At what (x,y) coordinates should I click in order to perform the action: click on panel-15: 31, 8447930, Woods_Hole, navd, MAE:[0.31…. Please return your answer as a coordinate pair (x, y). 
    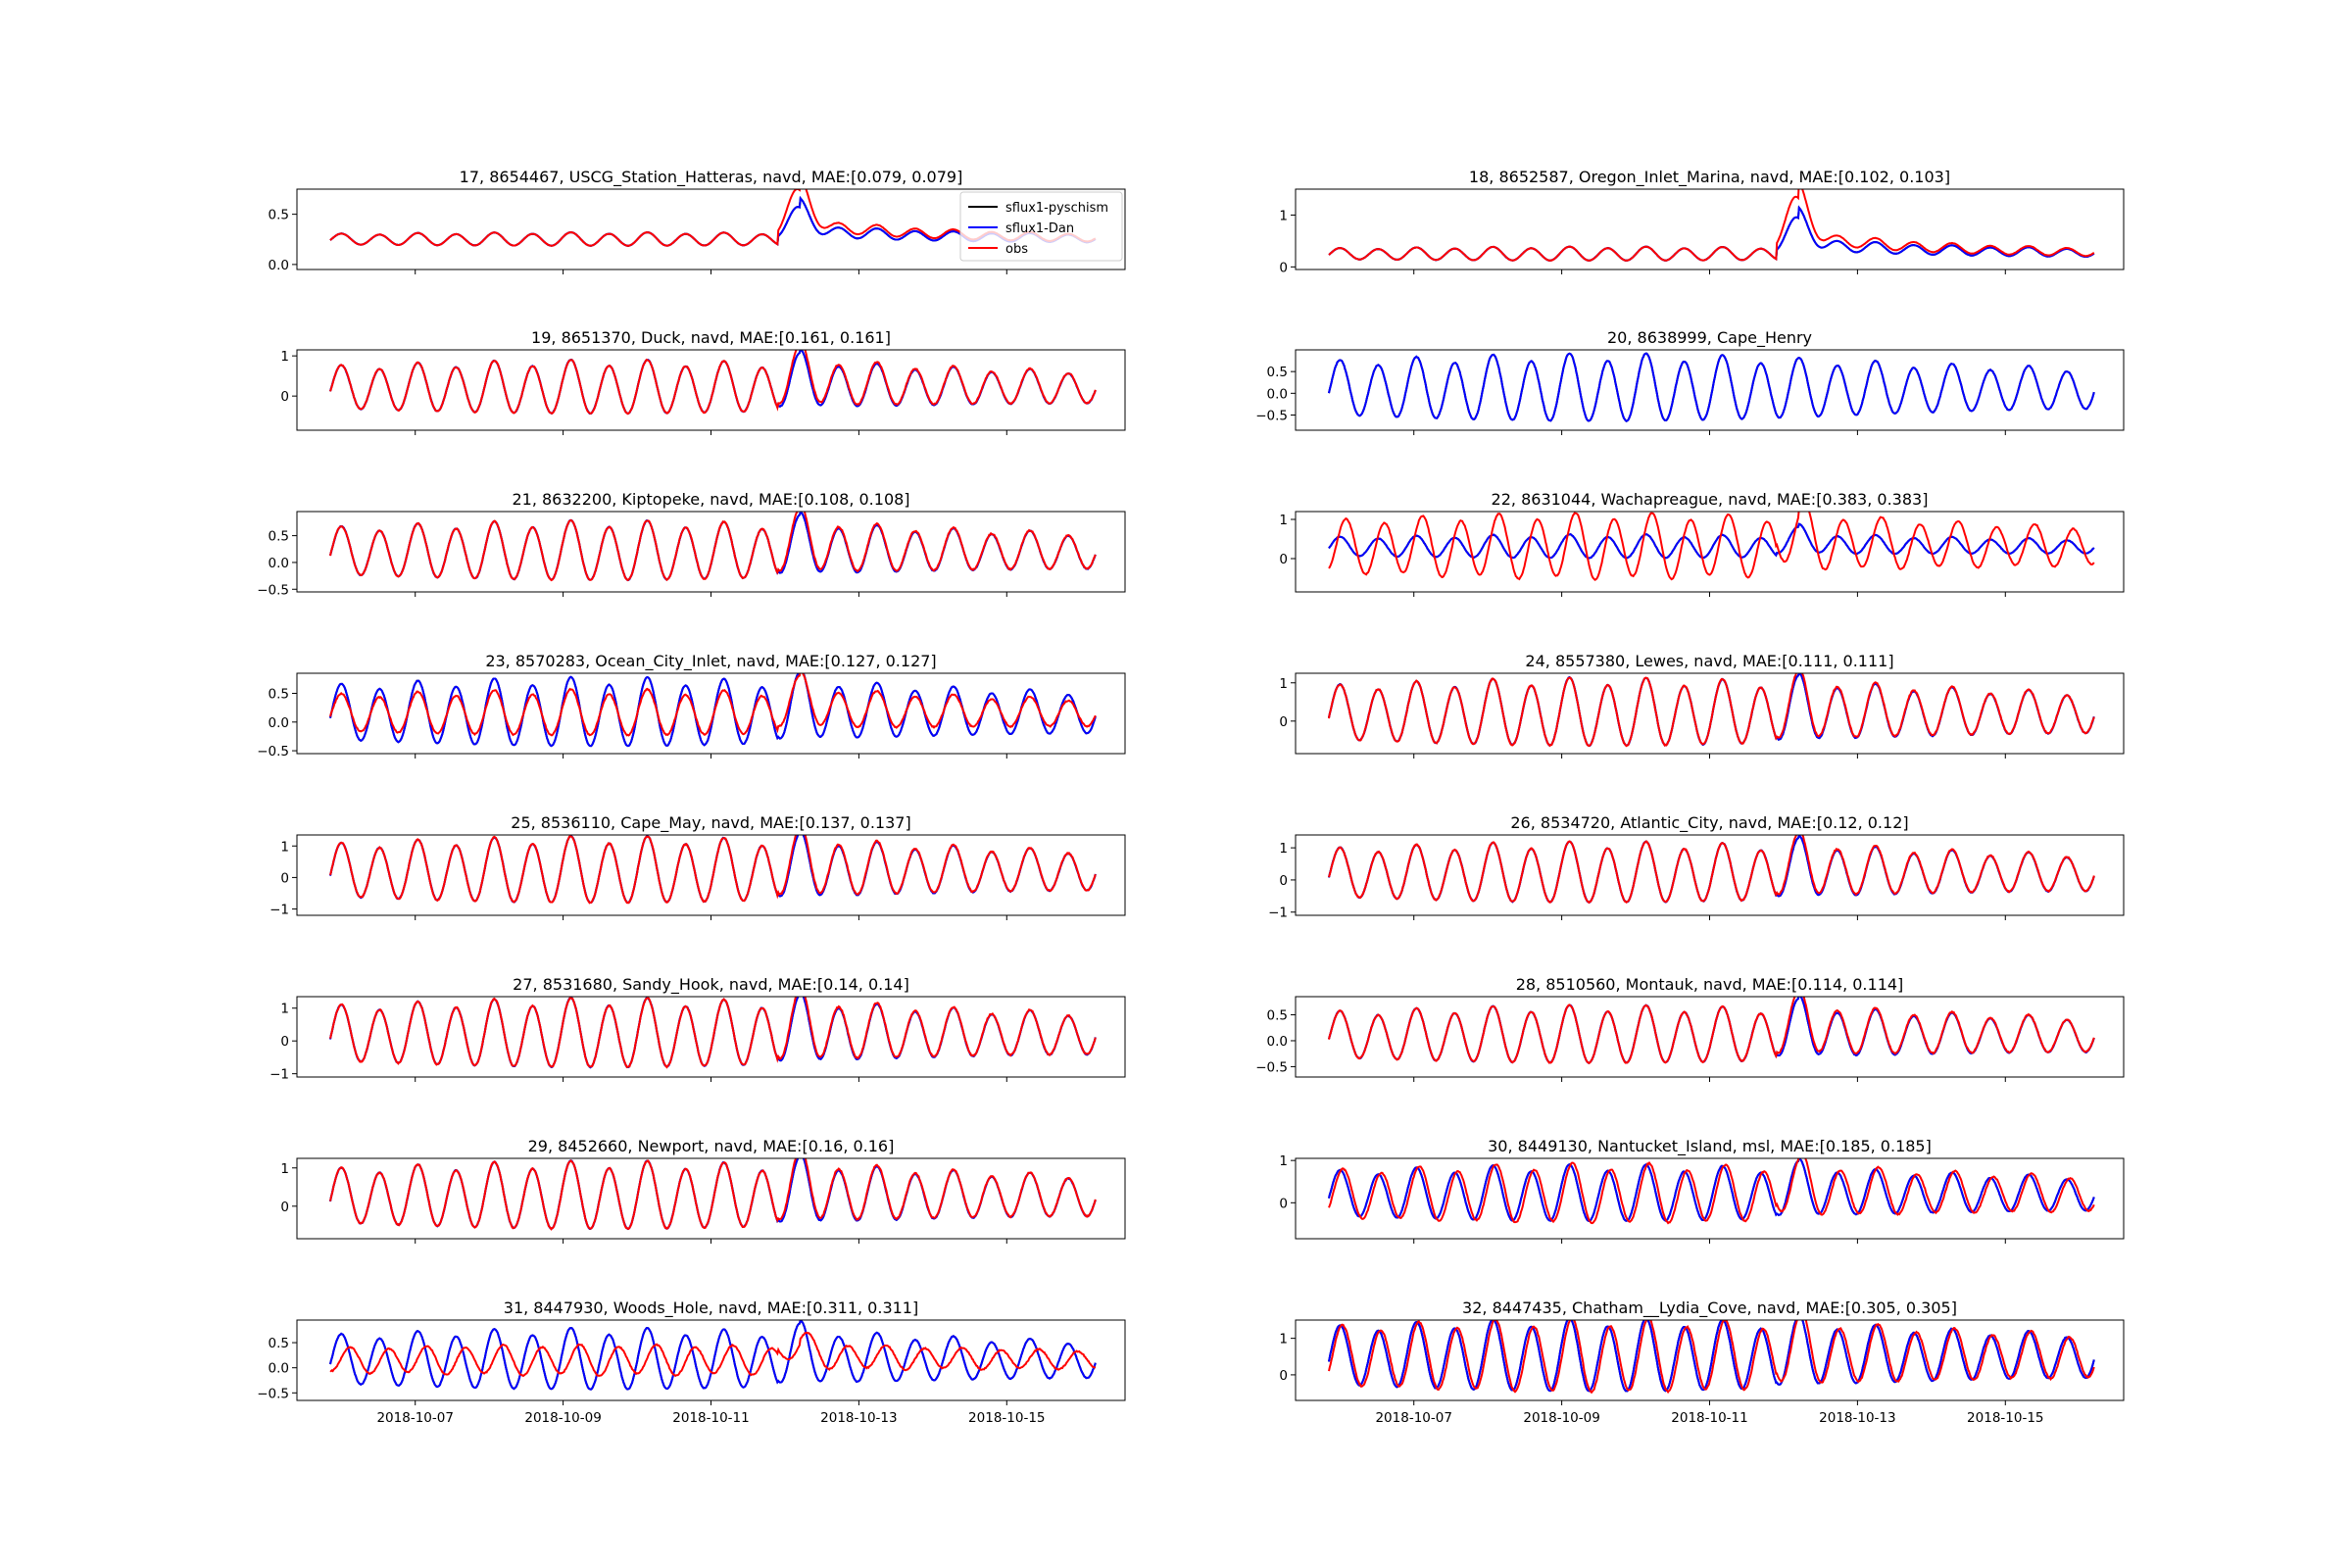
    Looking at the image, I should click on (691, 1362).